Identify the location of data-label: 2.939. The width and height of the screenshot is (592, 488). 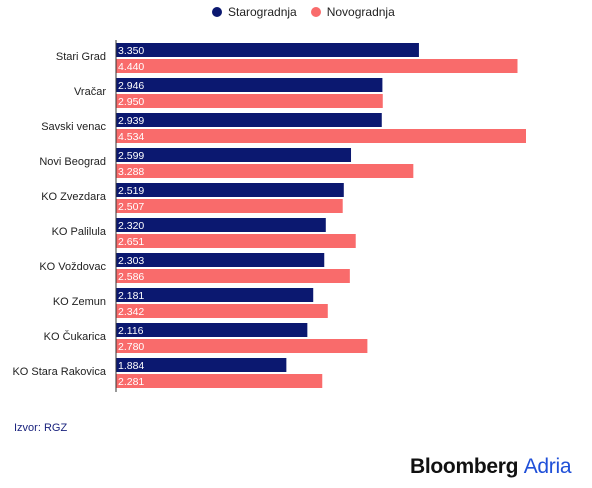
(131, 121).